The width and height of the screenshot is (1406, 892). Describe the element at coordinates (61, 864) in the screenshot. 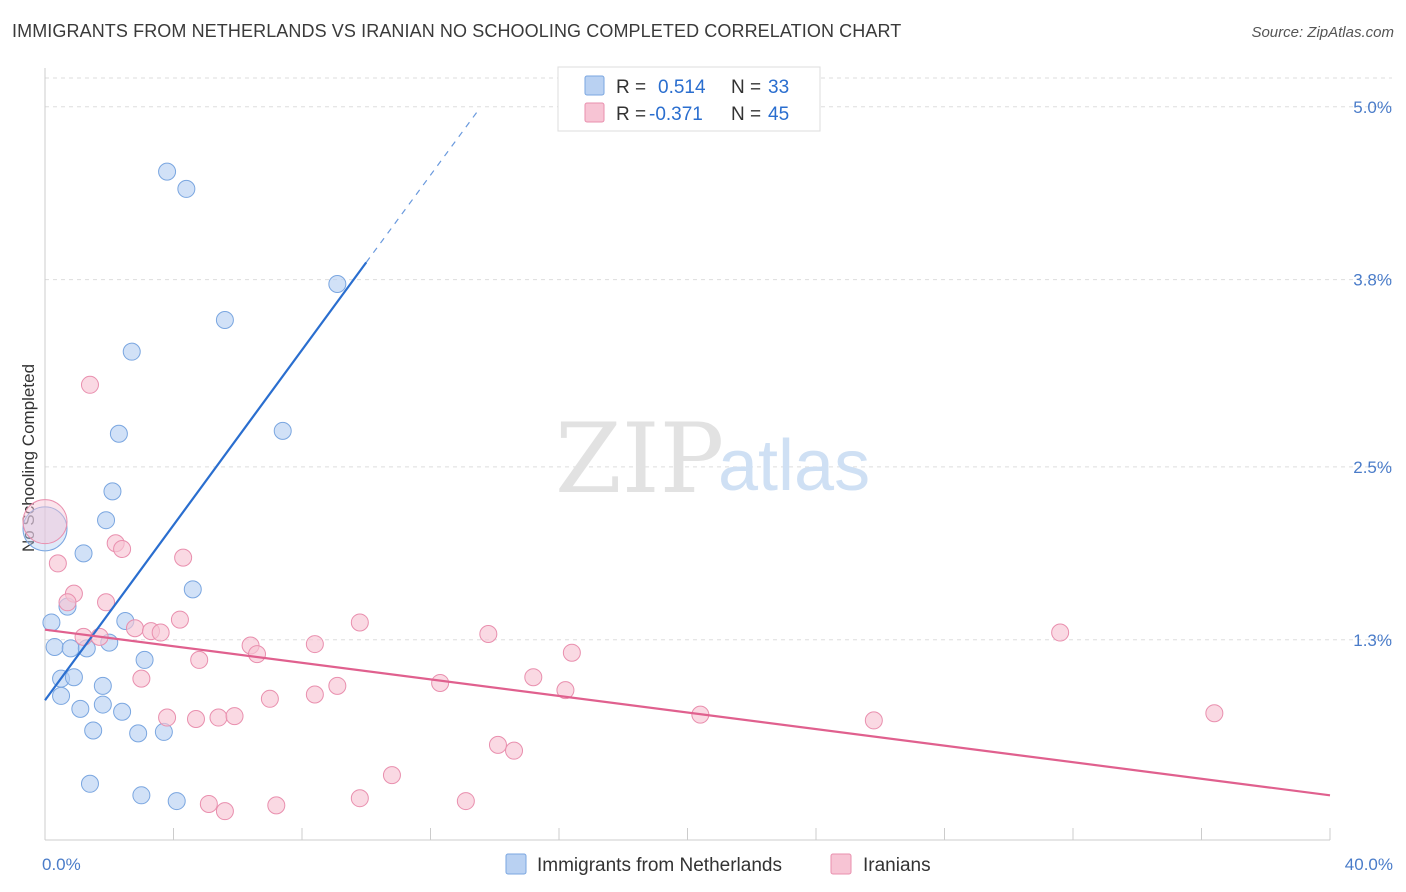

I see `x-tick-label: 0.0%` at that location.